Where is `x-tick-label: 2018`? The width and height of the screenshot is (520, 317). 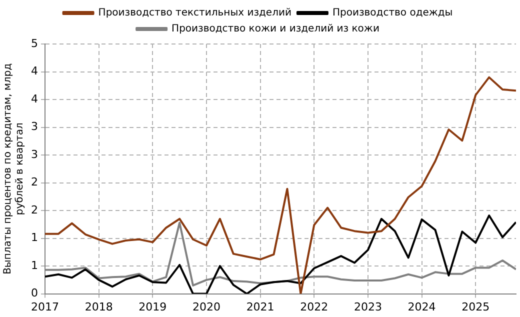 x-tick-label: 2018 is located at coordinates (98, 307).